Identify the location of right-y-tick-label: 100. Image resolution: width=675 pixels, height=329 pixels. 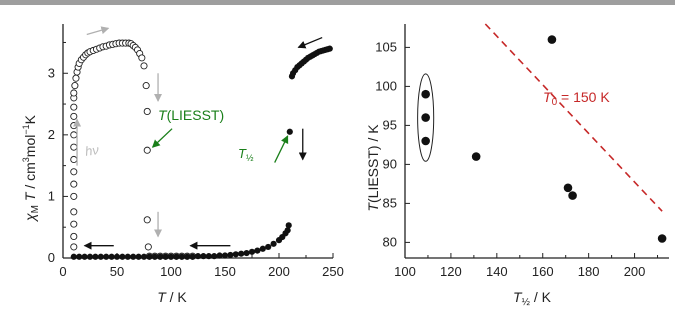
(386, 85).